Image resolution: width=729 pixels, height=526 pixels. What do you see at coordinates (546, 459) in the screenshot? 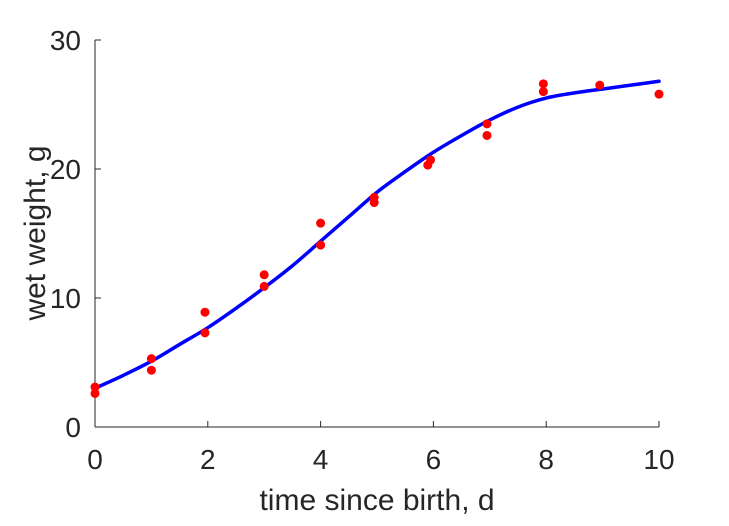
I see `x-tick-label: 8` at bounding box center [546, 459].